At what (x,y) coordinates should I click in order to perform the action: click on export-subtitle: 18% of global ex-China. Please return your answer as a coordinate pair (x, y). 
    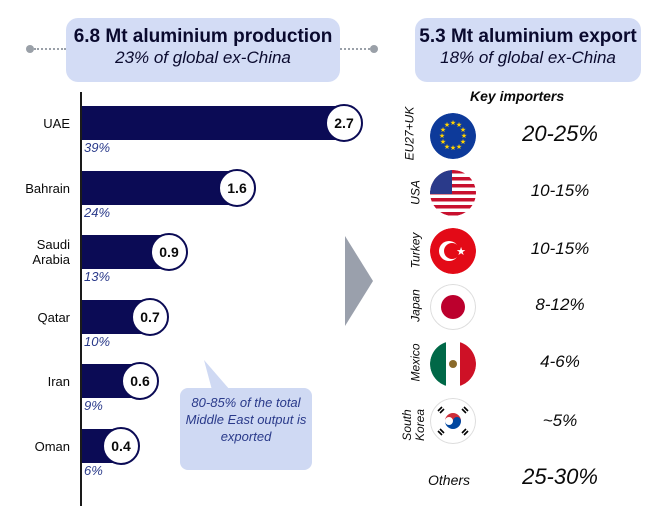
    Looking at the image, I should click on (528, 57).